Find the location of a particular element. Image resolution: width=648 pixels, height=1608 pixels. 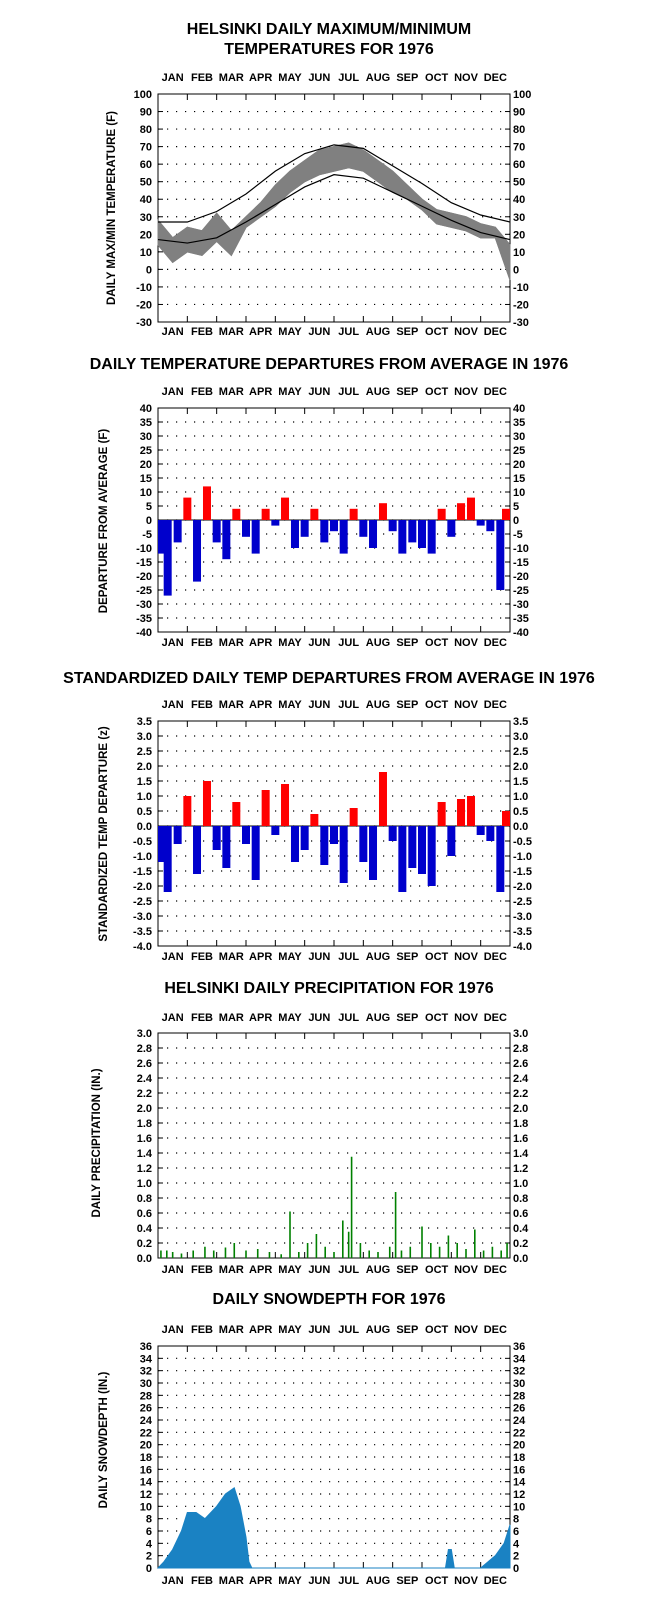

y-tick-label: 2.4 is located at coordinates (521, 1079).